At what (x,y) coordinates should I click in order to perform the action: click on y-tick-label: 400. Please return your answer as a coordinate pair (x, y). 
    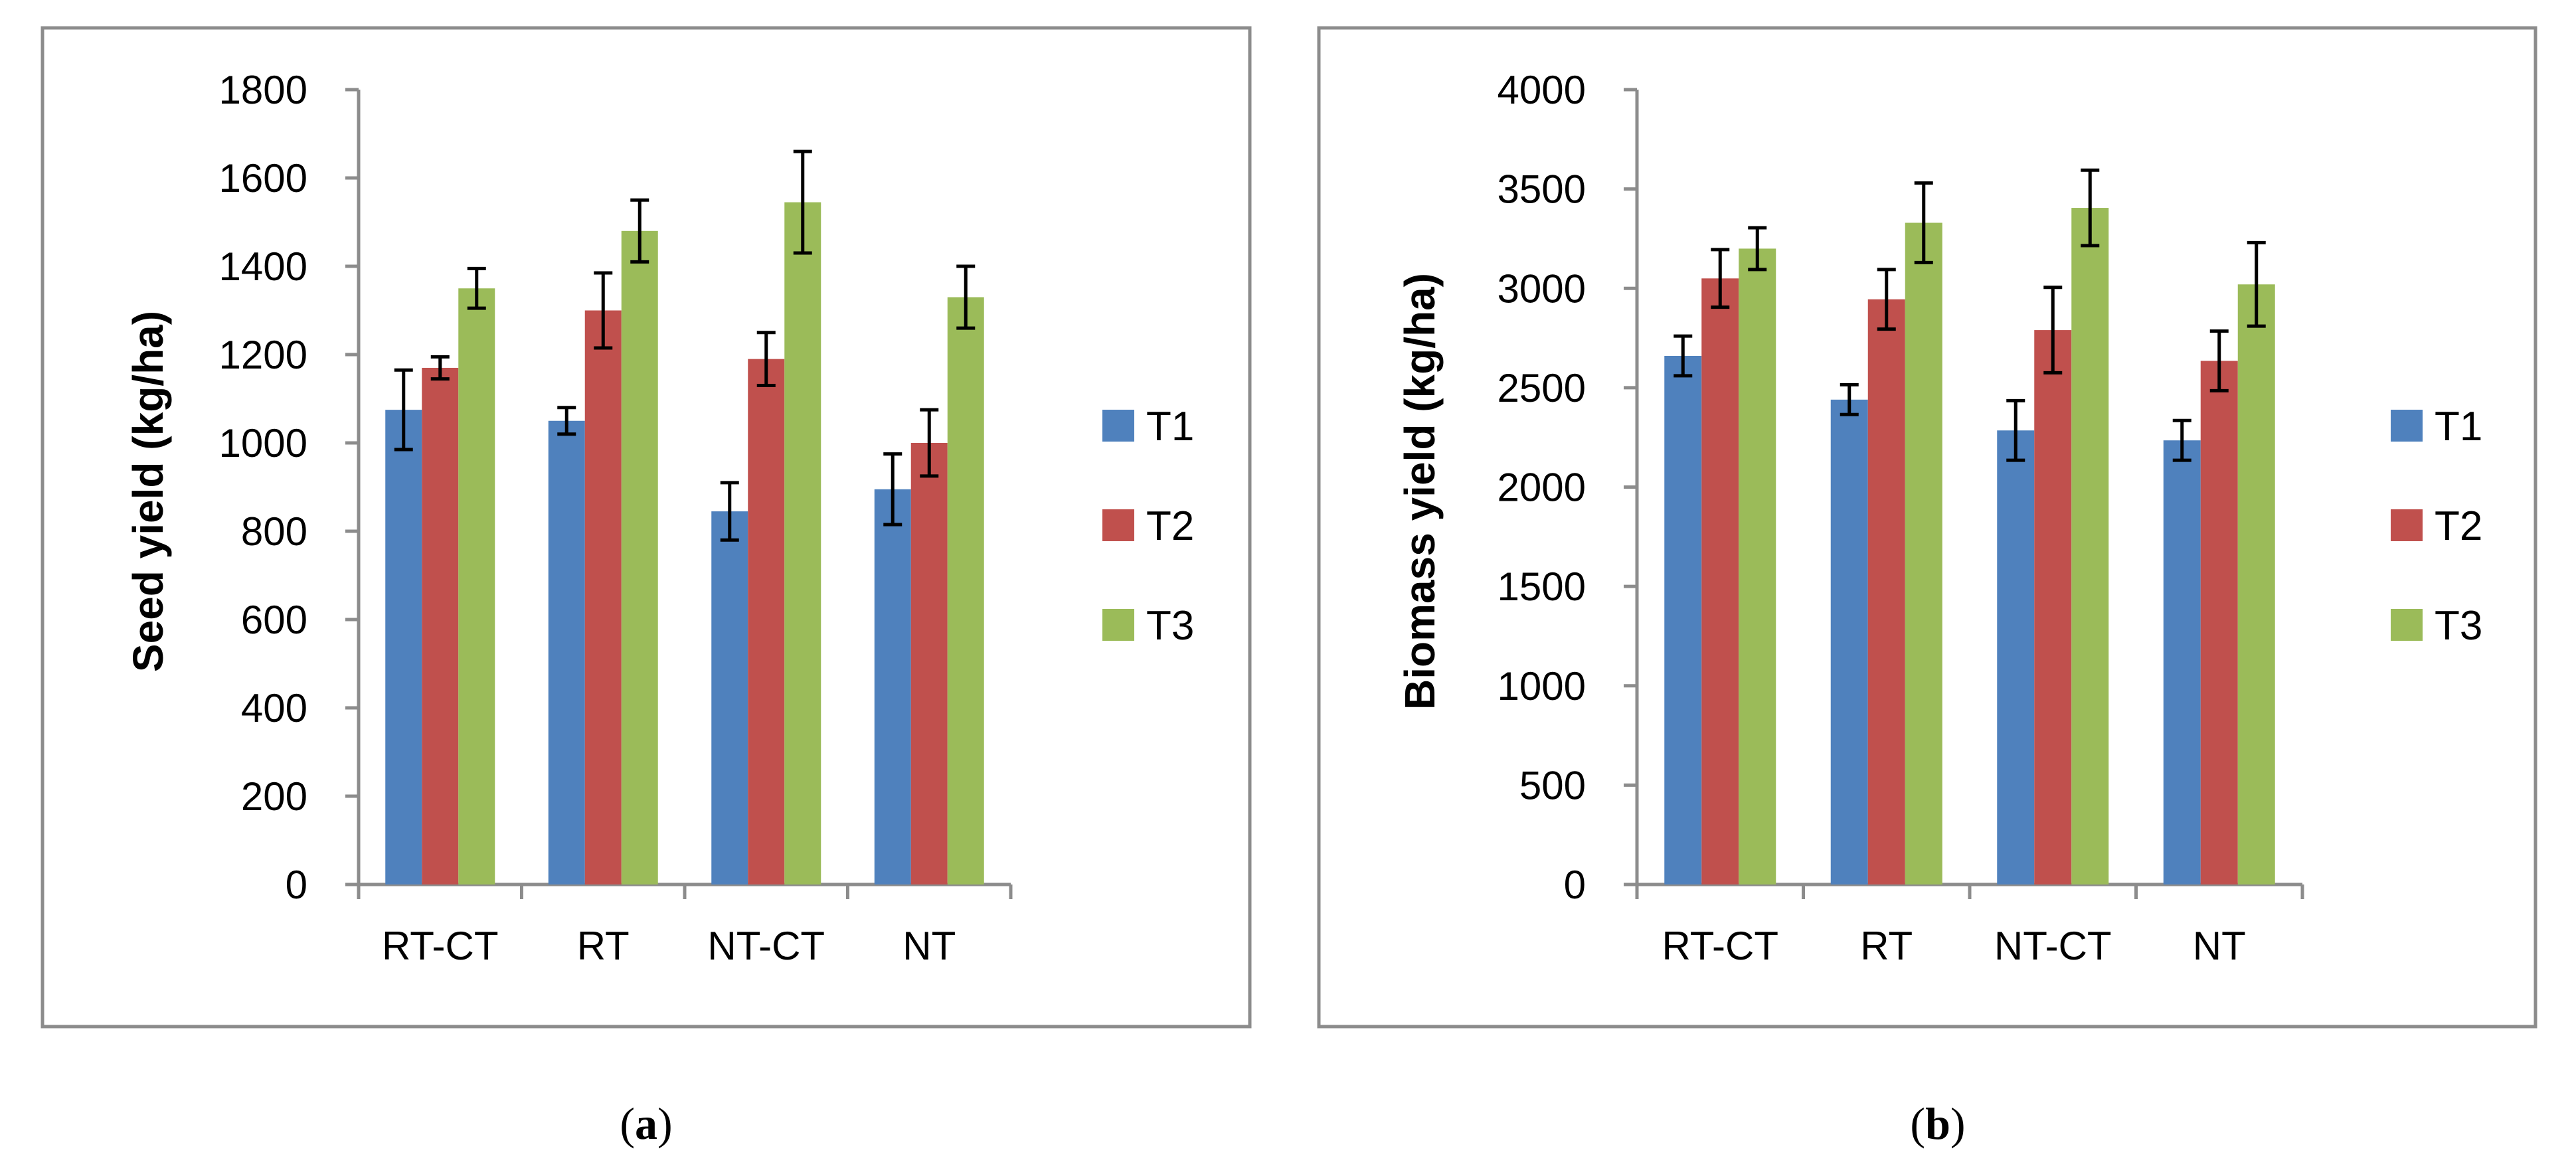
    Looking at the image, I should click on (274, 708).